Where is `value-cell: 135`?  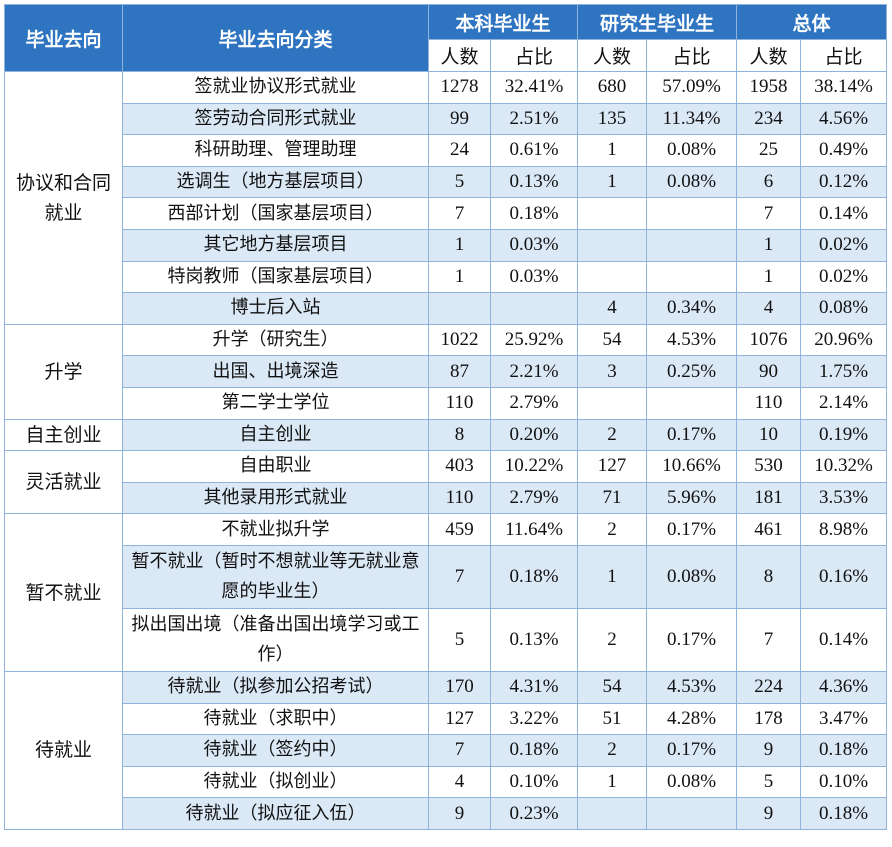 value-cell: 135 is located at coordinates (612, 119).